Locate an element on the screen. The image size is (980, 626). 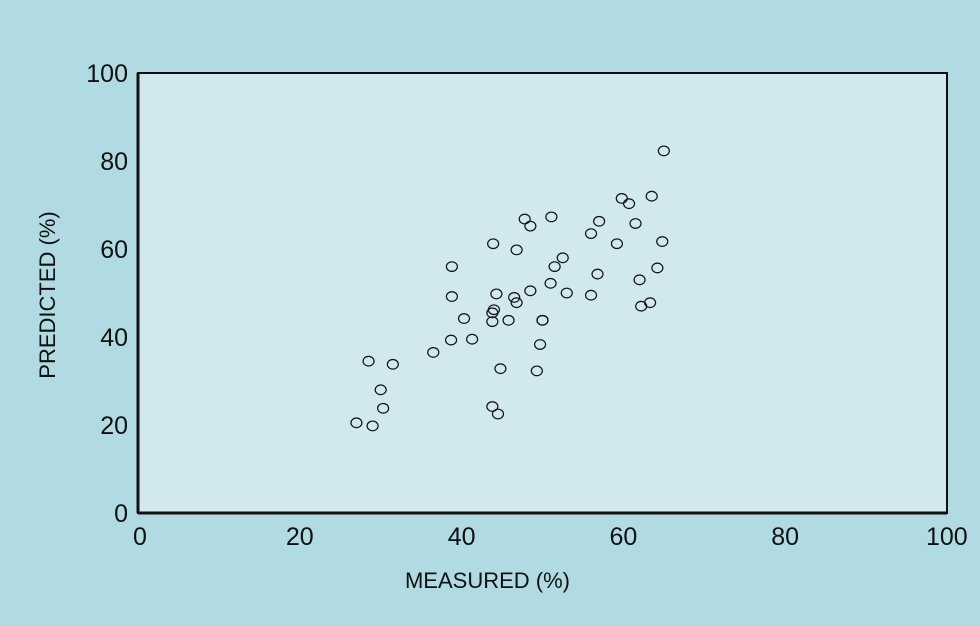
x-axis-title: MEASURED (%) is located at coordinates (487, 580).